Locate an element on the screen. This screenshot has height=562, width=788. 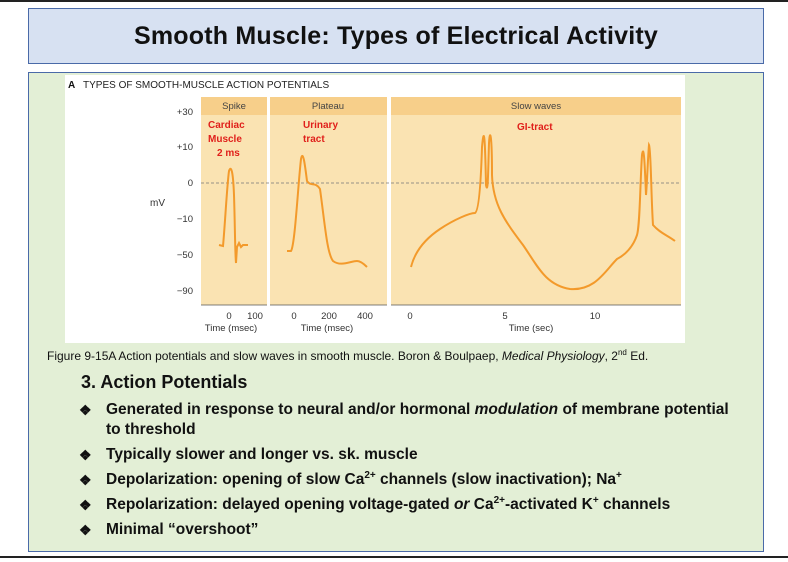
annotation-cardiac: Cardiac Muscle 2 ms is located at coordinates (227, 139).